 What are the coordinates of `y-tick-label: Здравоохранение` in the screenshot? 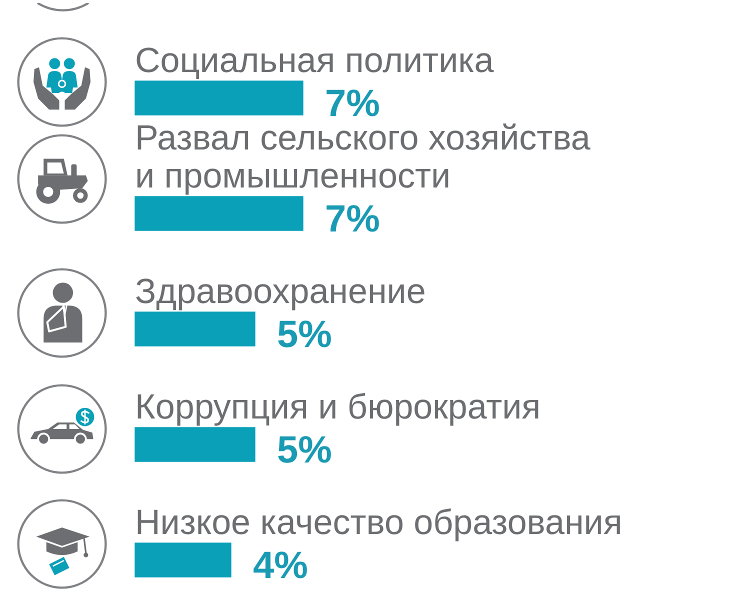 It's located at (280, 291).